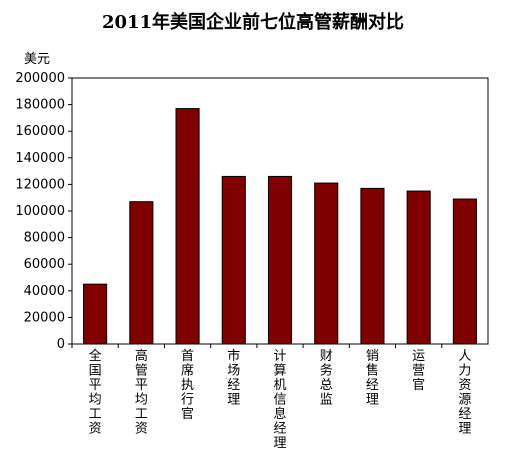 The width and height of the screenshot is (506, 456). What do you see at coordinates (95, 392) in the screenshot?
I see `x-tick-label: 全国平均工资` at bounding box center [95, 392].